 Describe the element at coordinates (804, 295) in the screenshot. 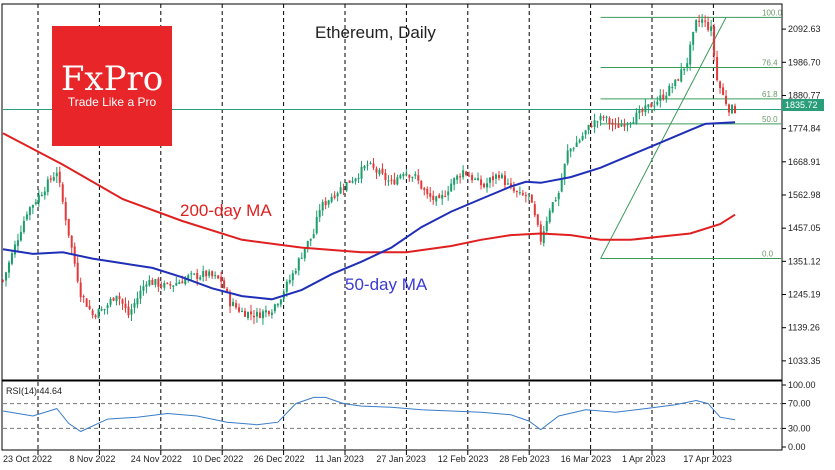

I see `y-tick-label: 1245.19` at that location.